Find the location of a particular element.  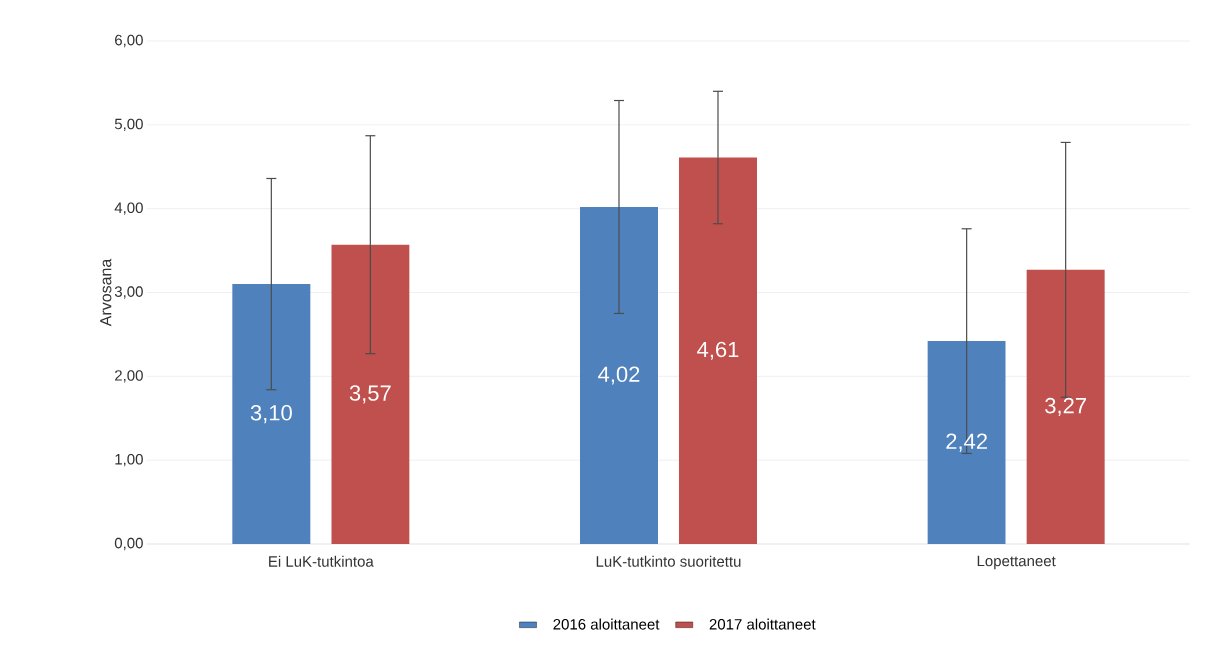

y-tick-label: 2,00 is located at coordinates (129, 376).